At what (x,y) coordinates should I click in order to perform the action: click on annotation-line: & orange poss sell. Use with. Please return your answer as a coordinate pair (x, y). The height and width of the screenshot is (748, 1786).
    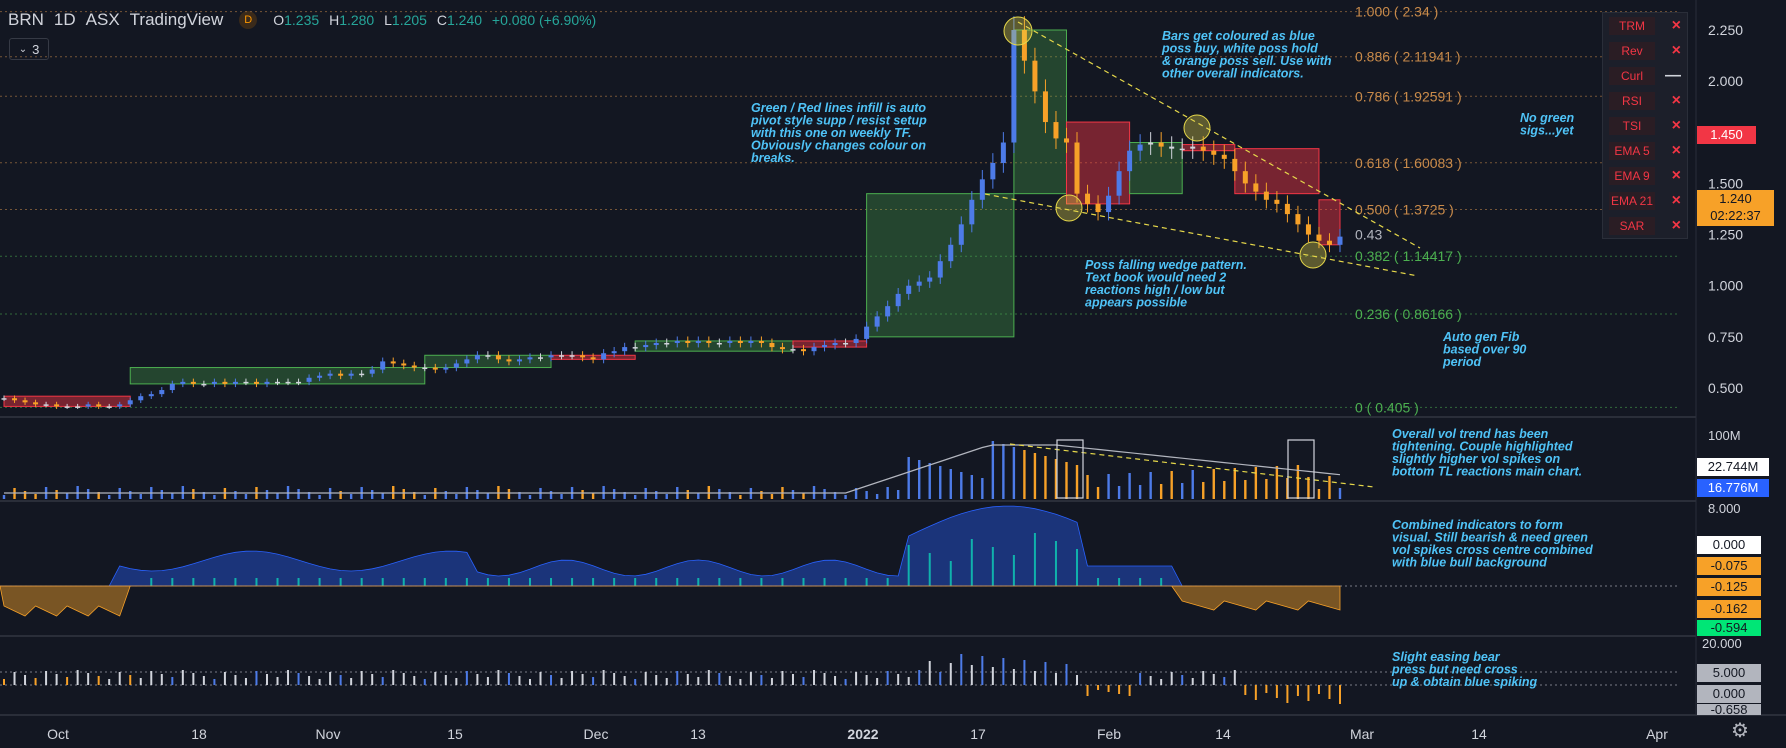
    Looking at the image, I should click on (1247, 61).